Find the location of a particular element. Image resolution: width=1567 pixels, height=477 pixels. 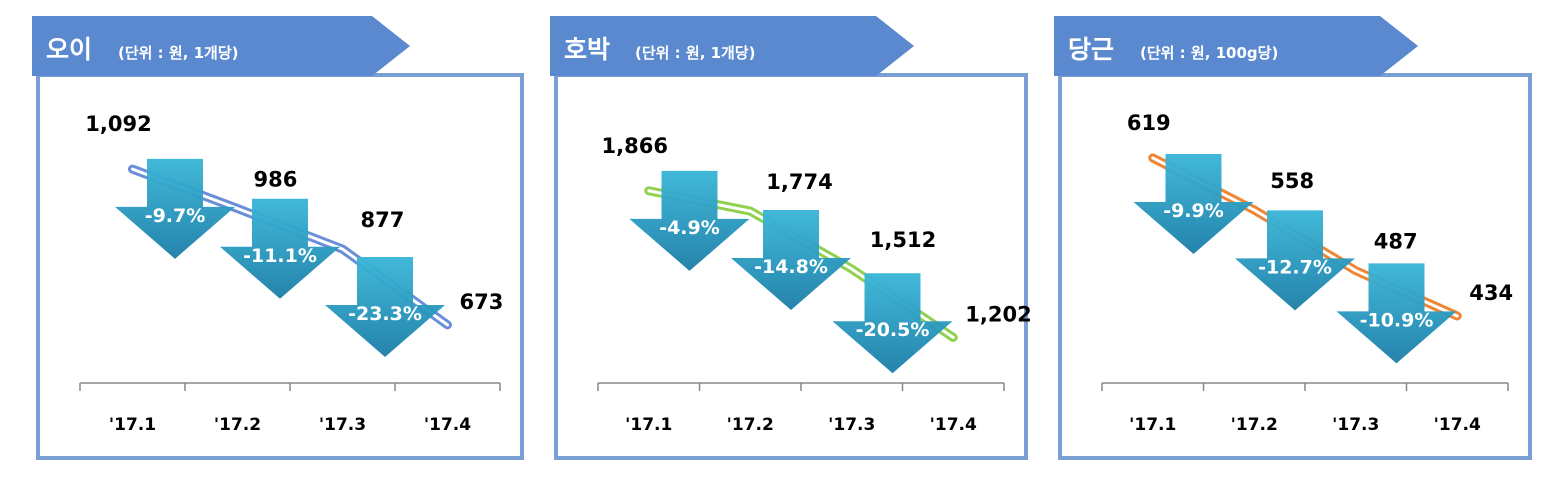

data-label: 877 is located at coordinates (383, 220).